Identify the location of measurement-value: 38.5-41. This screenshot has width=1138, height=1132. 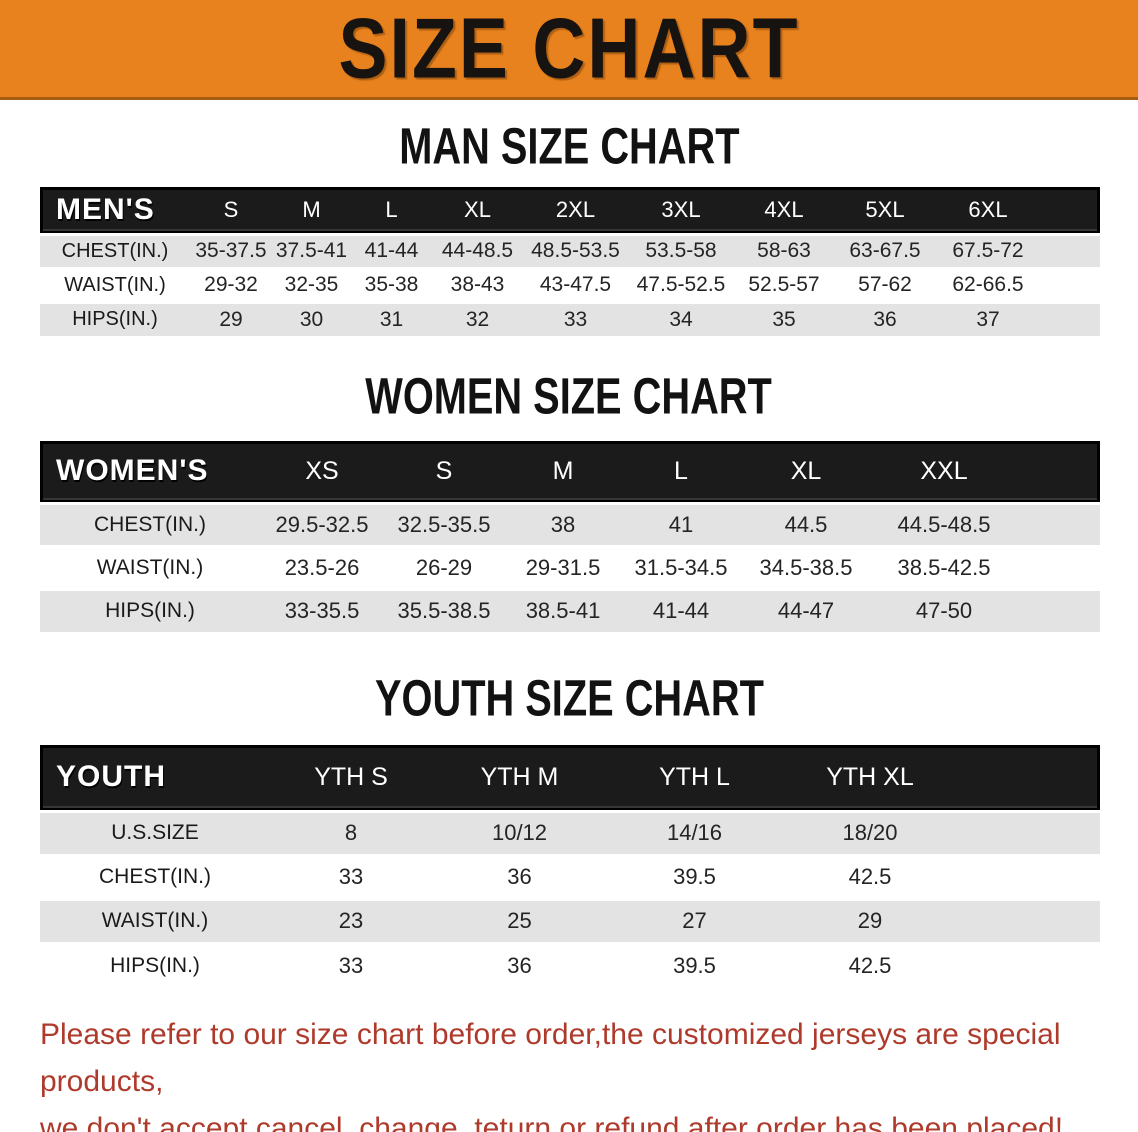
(563, 611).